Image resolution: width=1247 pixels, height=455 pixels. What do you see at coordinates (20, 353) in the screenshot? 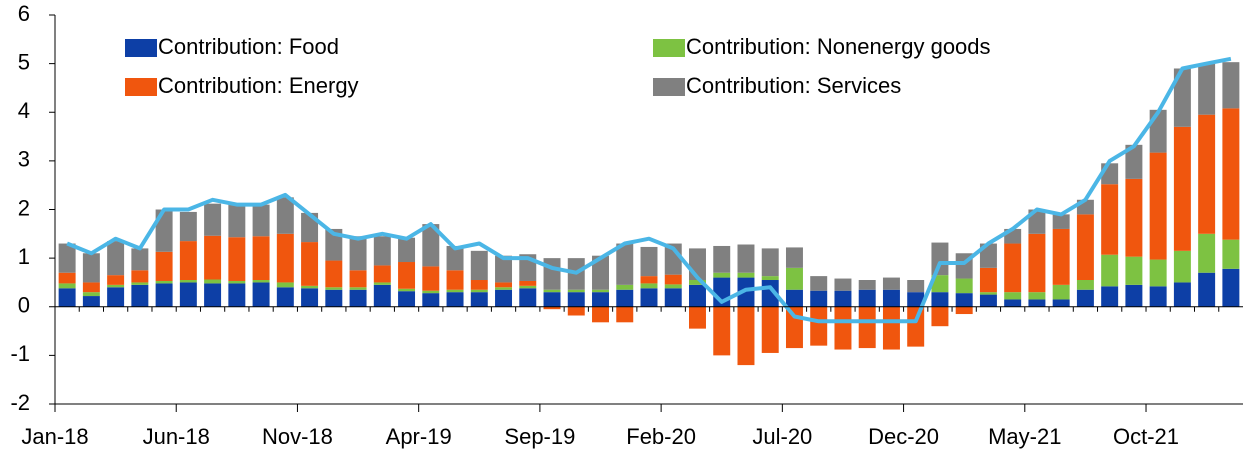
I see `y-tick-label: -1` at bounding box center [20, 353].